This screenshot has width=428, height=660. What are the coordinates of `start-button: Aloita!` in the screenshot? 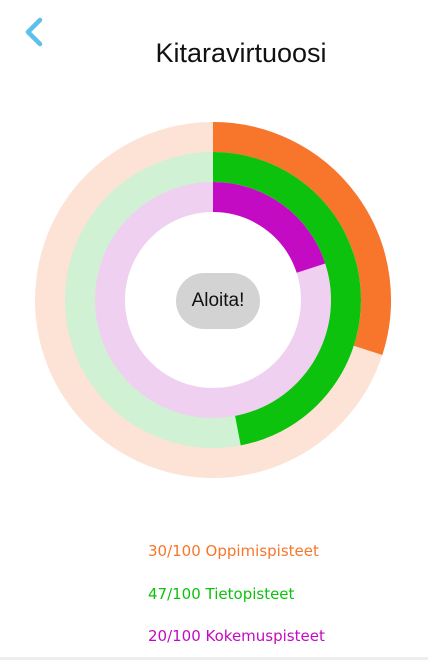 It's located at (218, 301).